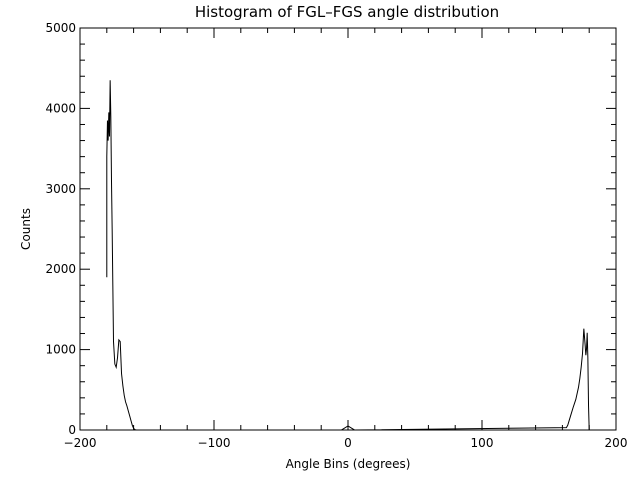 The height and width of the screenshot is (480, 640). Describe the element at coordinates (348, 464) in the screenshot. I see `x-axis-label: Angle Bins (degrees)` at that location.